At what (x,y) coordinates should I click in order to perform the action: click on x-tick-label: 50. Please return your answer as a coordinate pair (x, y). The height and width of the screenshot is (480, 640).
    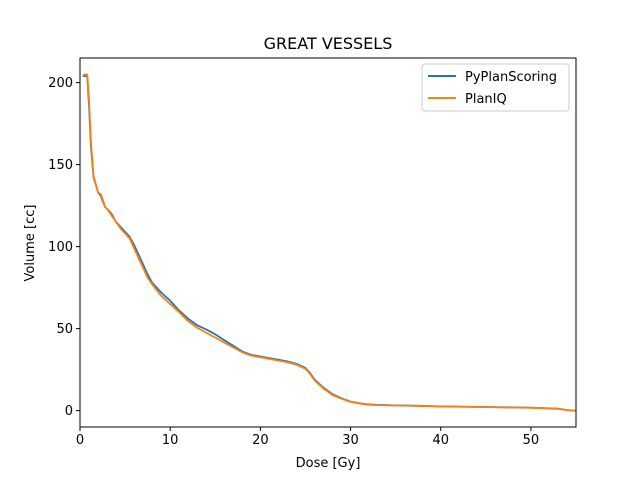
    Looking at the image, I should click on (531, 440).